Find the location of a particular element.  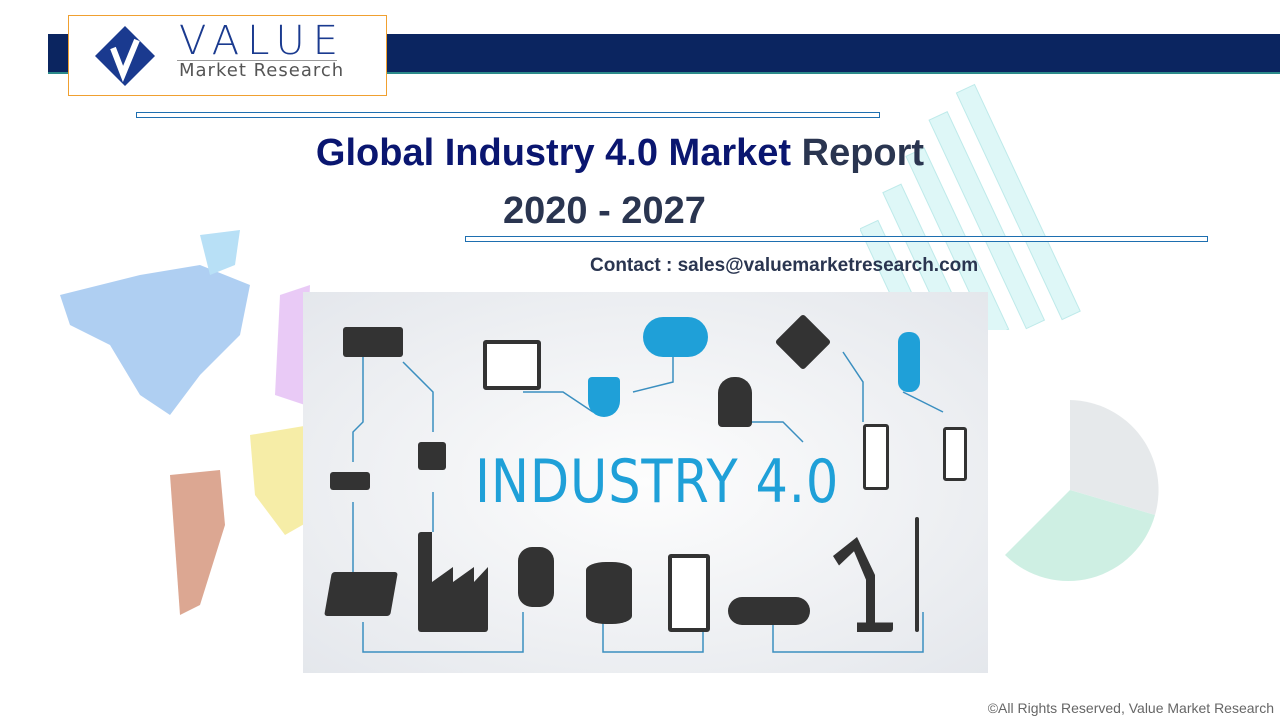

logo-word: VALUE is located at coordinates (263, 41).